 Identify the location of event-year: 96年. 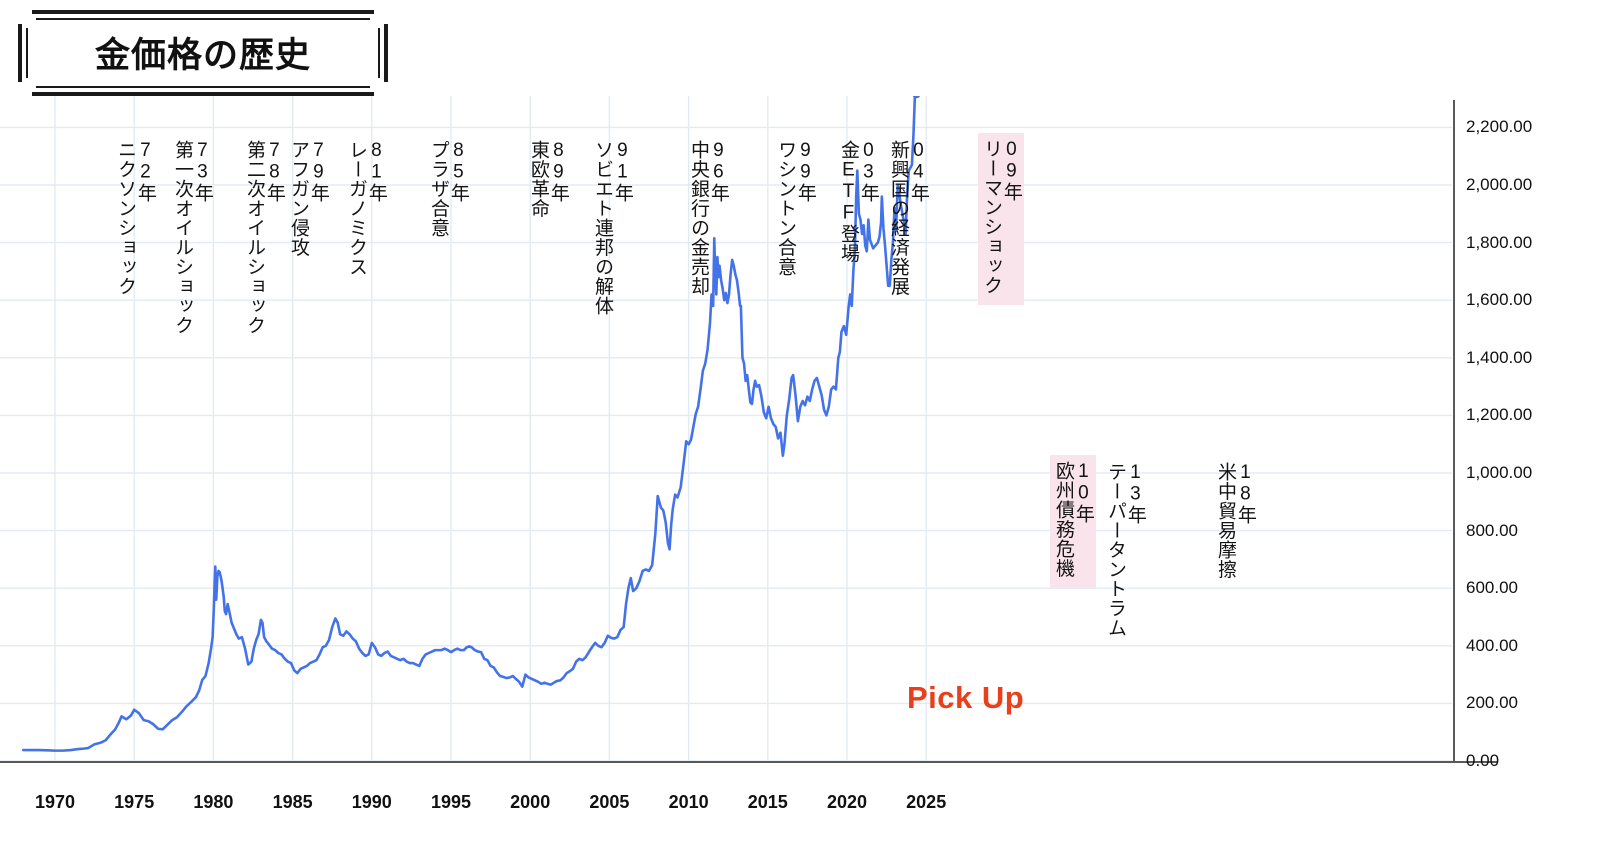
(718, 171).